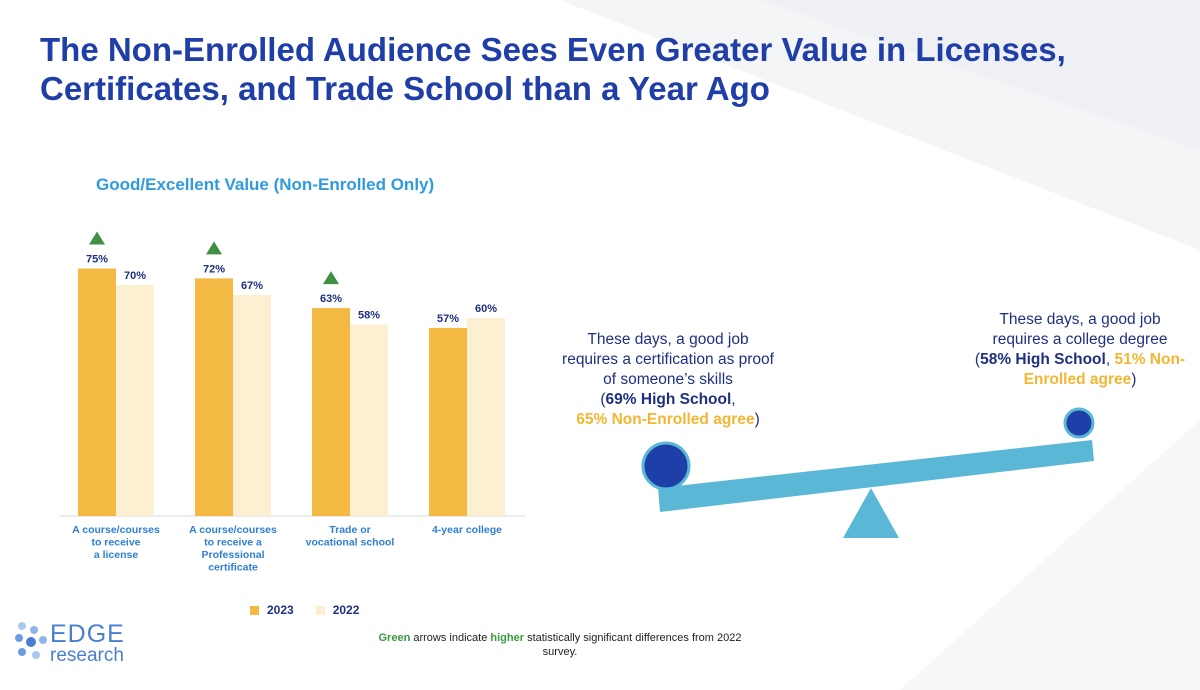 This screenshot has height=690, width=1200. I want to click on legend-label-2022: 2022, so click(346, 610).